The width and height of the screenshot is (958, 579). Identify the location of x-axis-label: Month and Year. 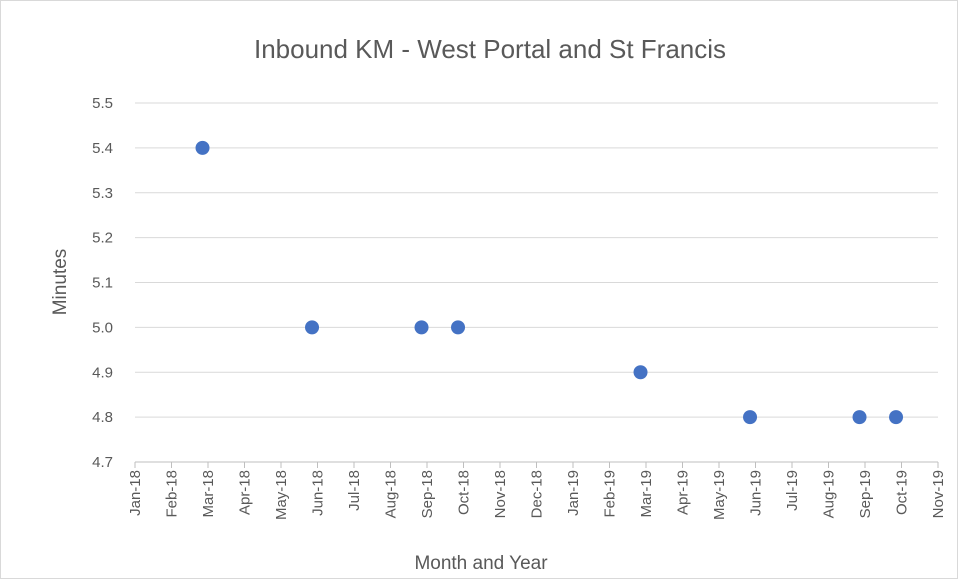
(481, 563).